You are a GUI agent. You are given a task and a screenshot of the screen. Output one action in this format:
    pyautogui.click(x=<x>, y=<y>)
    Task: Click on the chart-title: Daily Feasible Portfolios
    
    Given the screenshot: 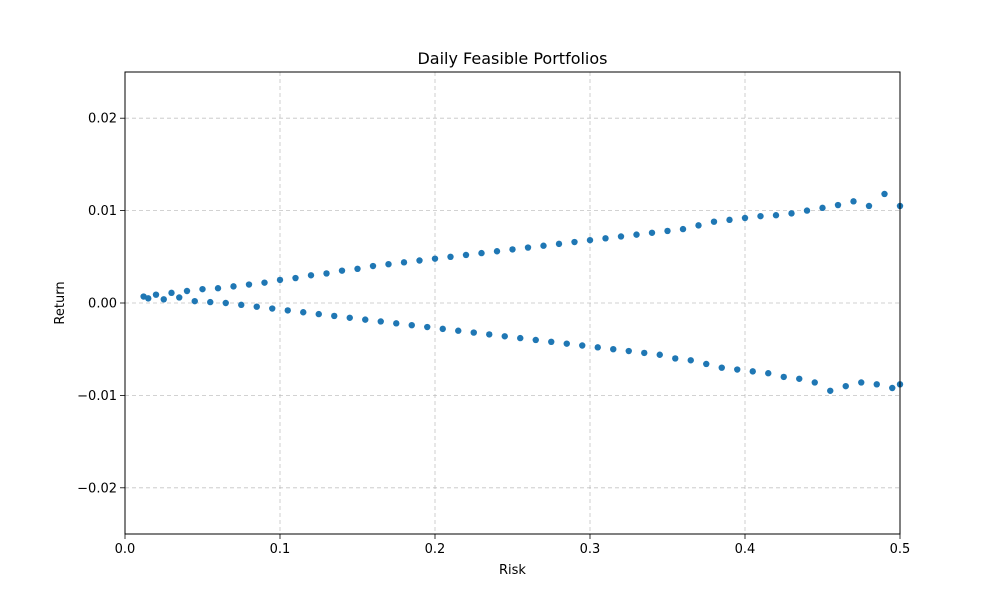 What is the action you would take?
    pyautogui.click(x=512, y=58)
    